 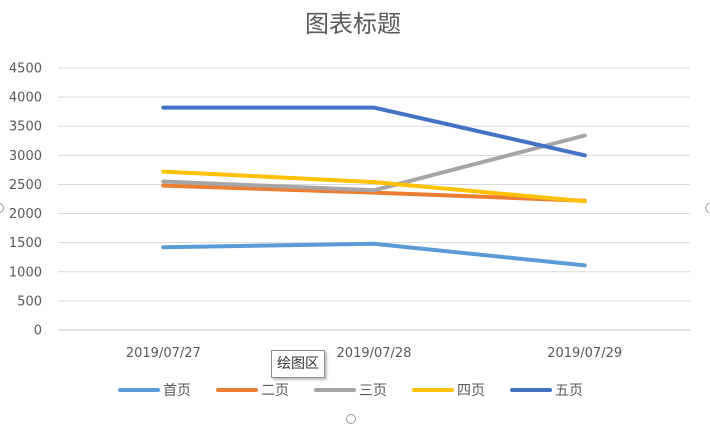 I want to click on legend-label: 四页, so click(x=471, y=391).